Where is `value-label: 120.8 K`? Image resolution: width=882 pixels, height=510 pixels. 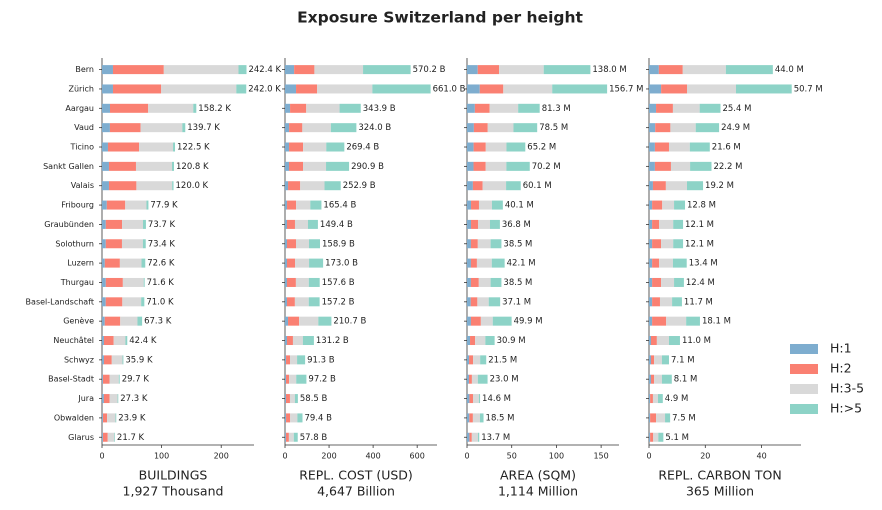 value-label: 120.8 K is located at coordinates (192, 167).